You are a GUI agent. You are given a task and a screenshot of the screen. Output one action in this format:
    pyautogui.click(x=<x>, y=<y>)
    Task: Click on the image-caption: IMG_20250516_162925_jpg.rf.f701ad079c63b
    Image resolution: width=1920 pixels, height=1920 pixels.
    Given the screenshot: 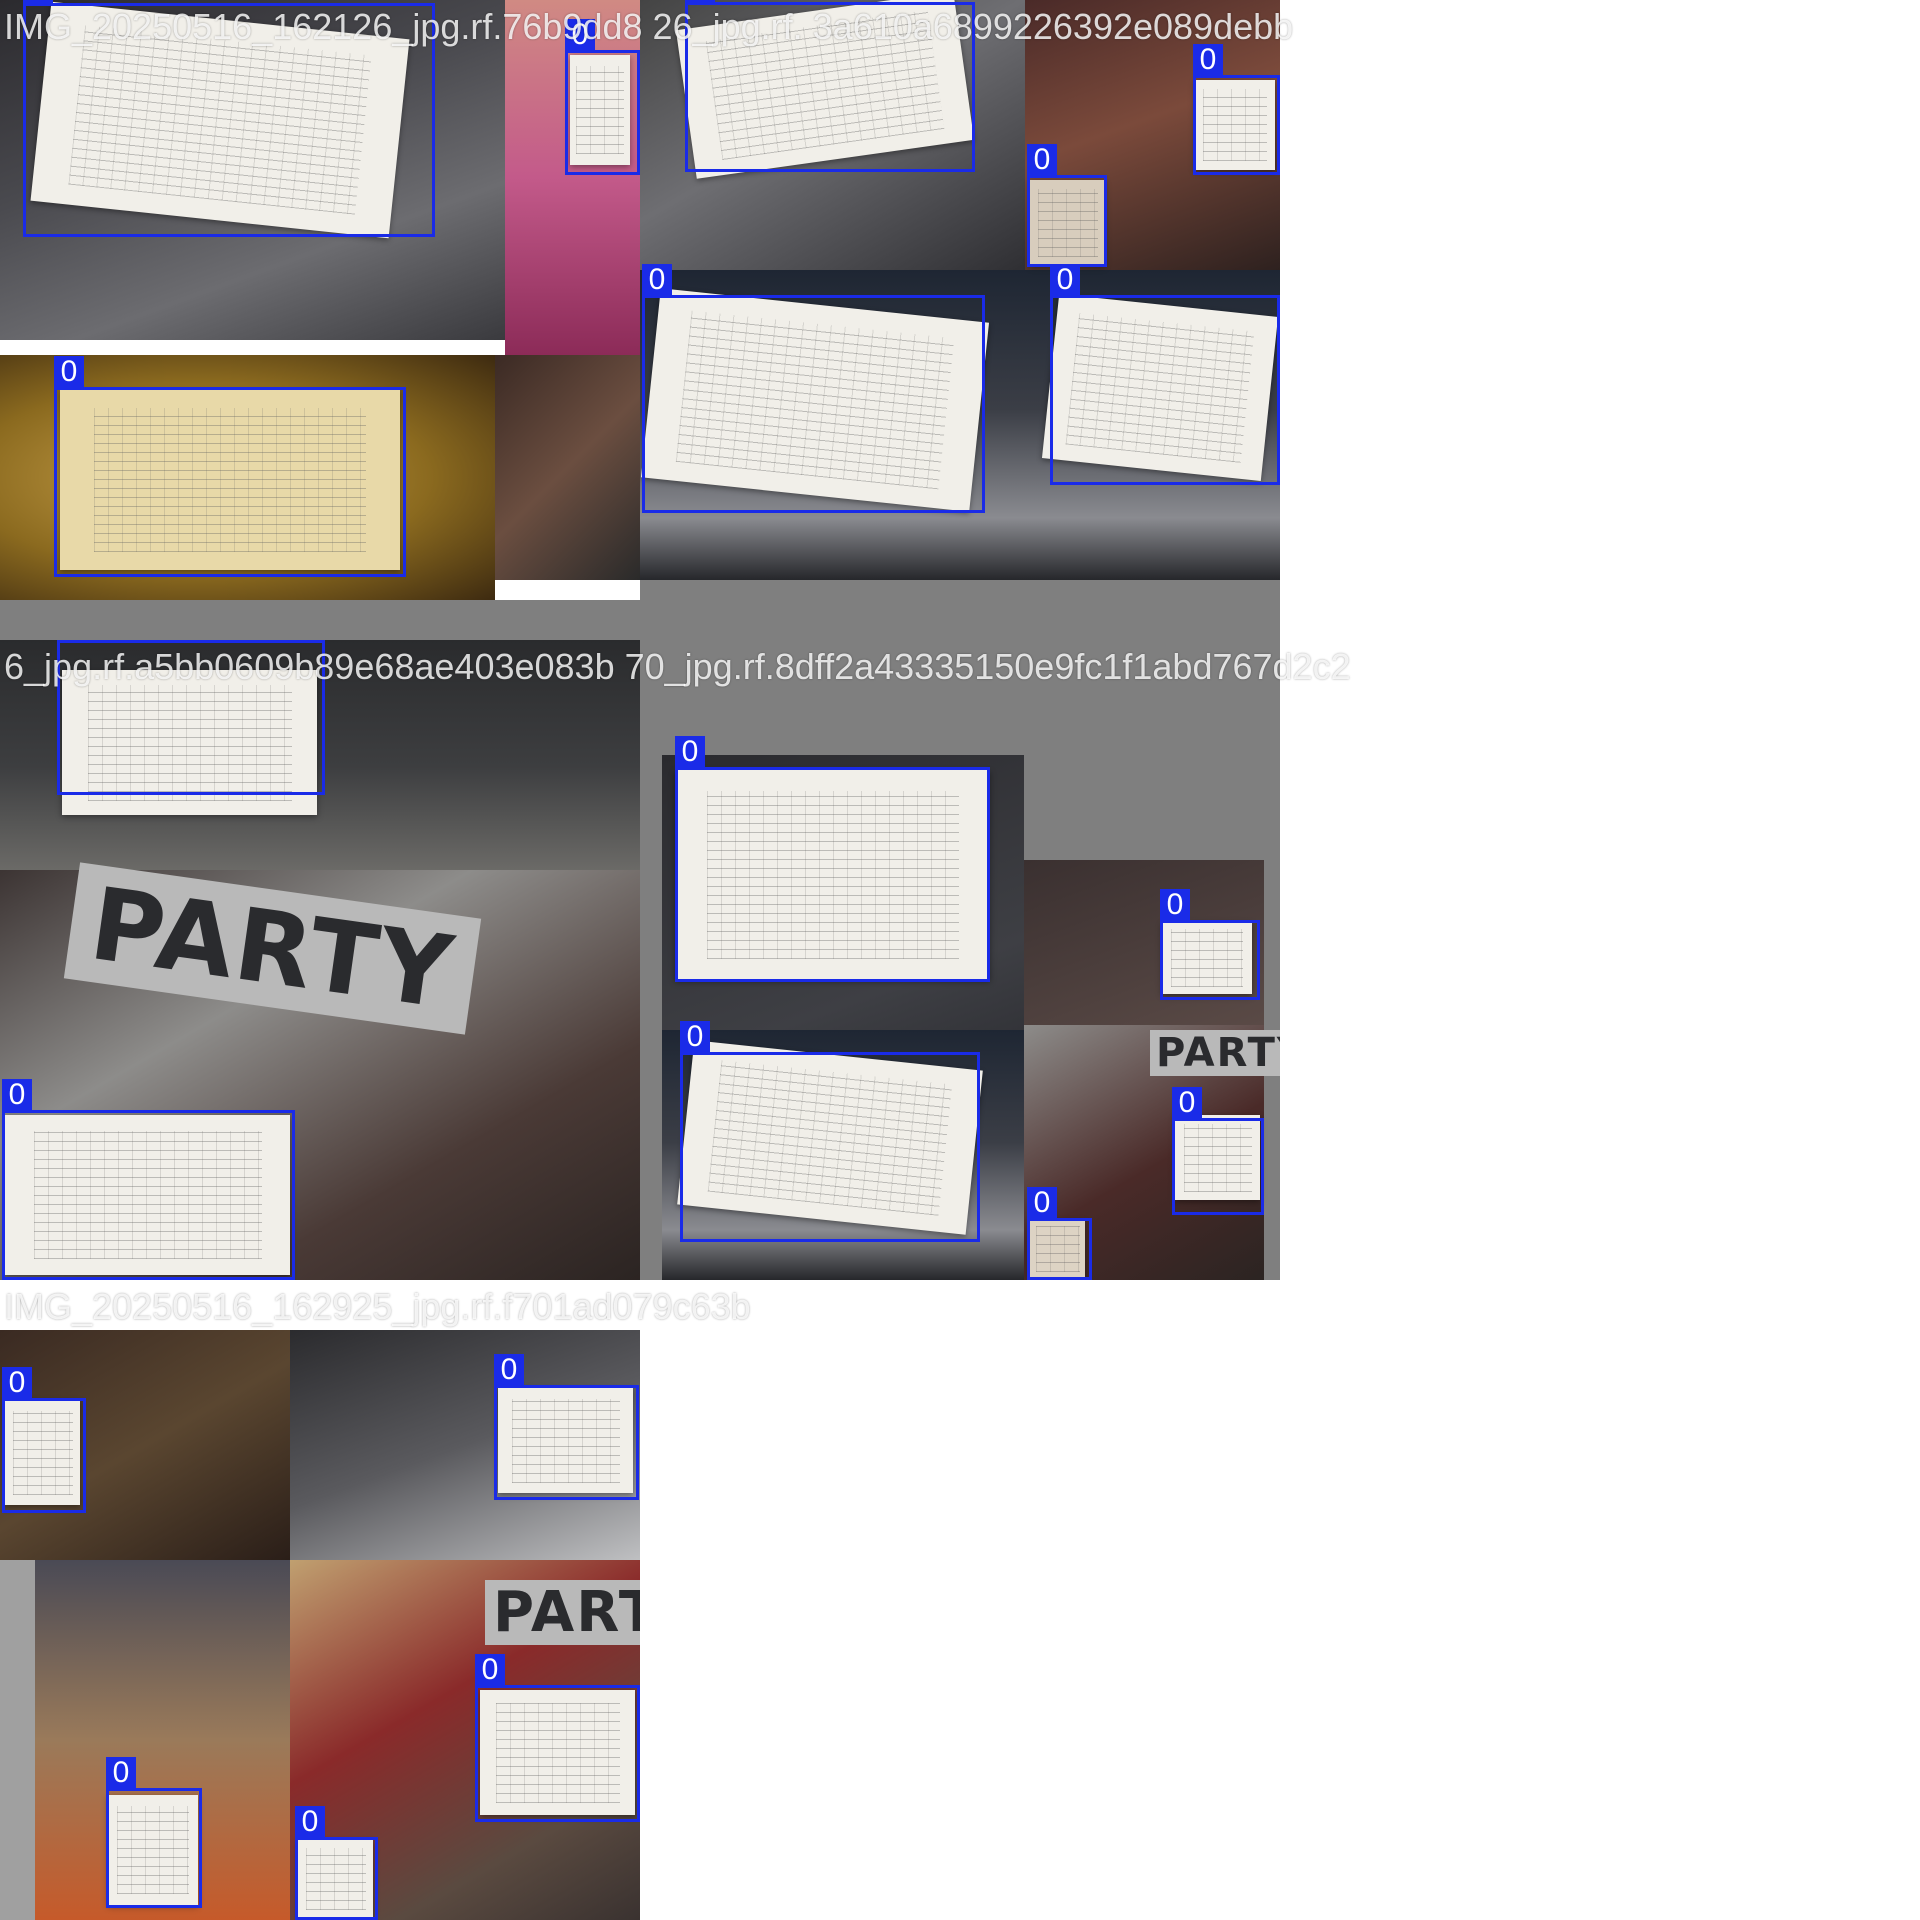 What is the action you would take?
    pyautogui.click(x=377, y=1306)
    